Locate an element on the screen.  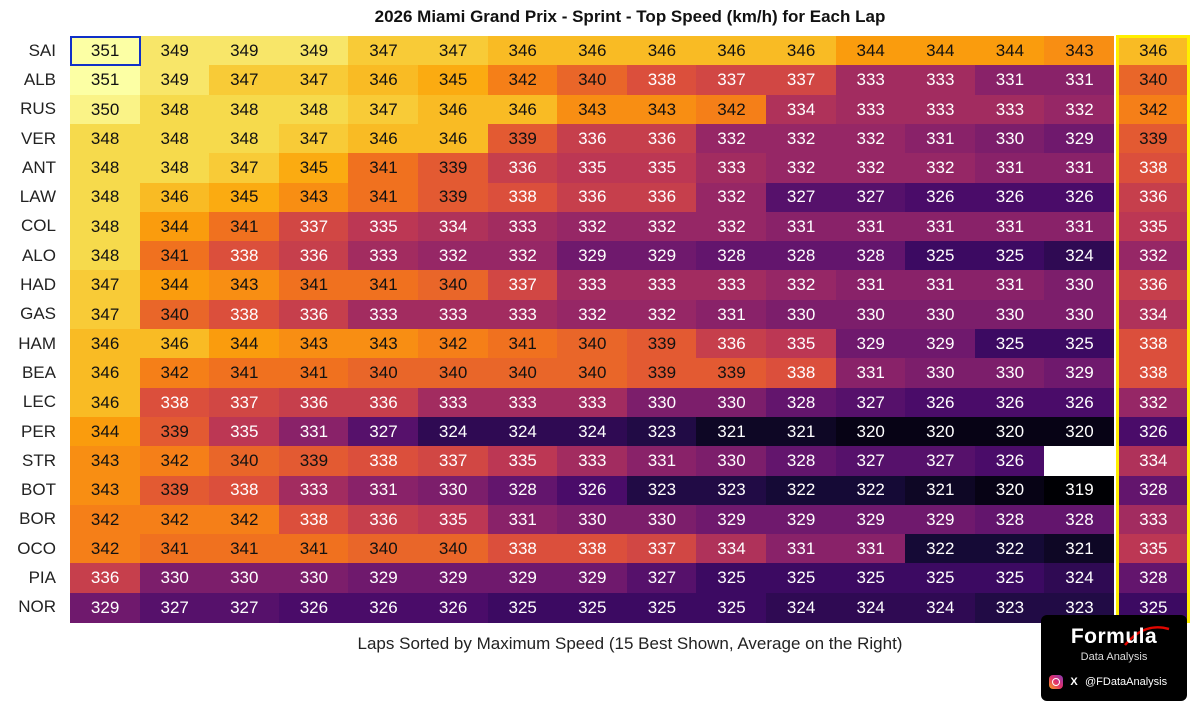
logo-swoosh-icon is located at coordinates (1147, 636).